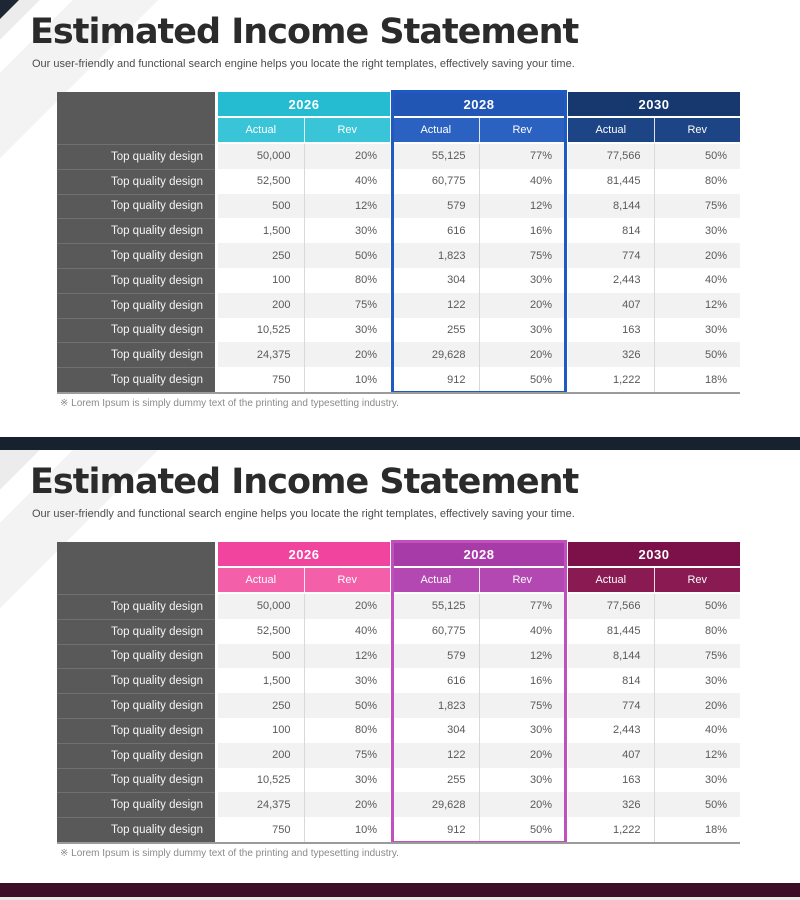  What do you see at coordinates (304, 231) in the screenshot?
I see `table-row: 1,500 30%` at bounding box center [304, 231].